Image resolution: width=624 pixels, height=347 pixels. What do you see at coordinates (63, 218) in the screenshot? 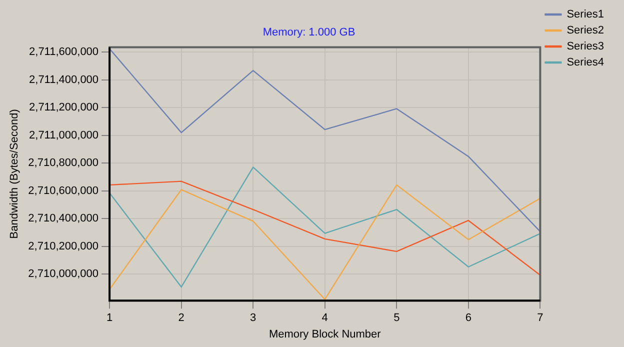
I see `y-tick-label: 2,710,400,000` at bounding box center [63, 218].